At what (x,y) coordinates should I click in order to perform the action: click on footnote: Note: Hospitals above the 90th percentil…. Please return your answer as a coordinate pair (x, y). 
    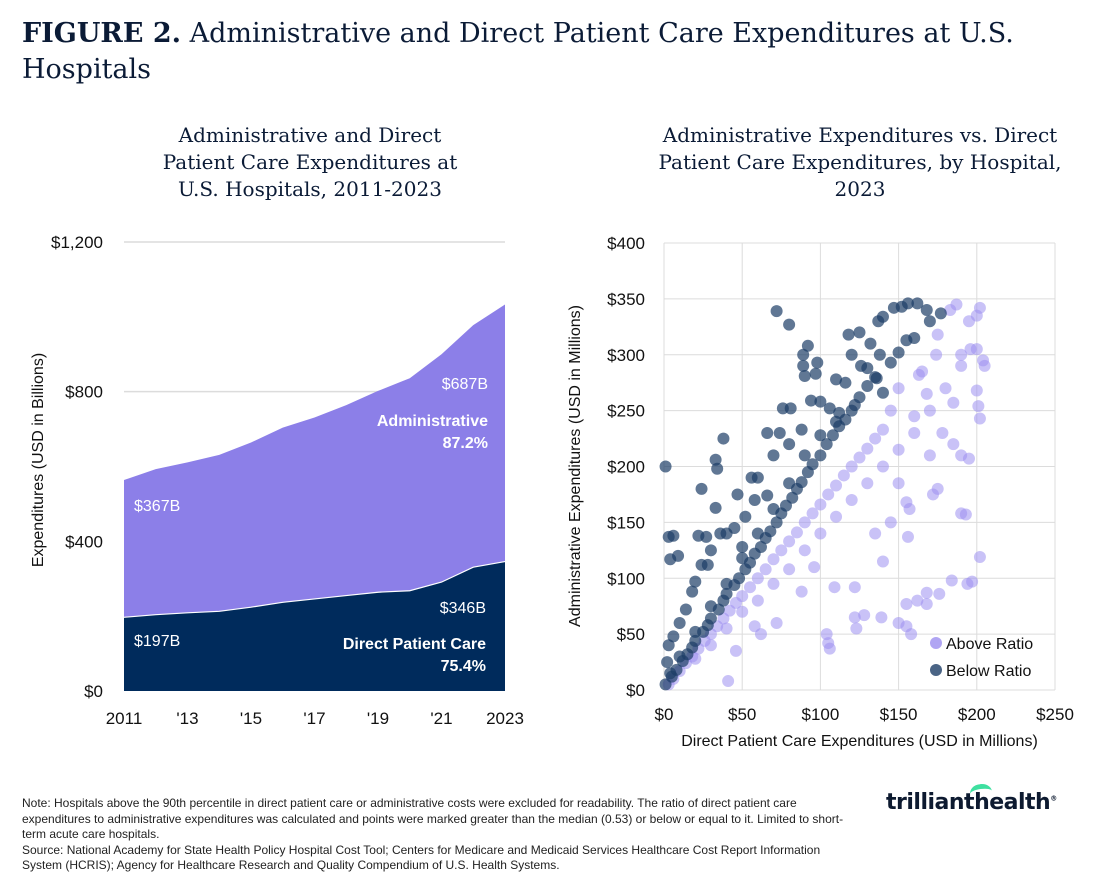
    Looking at the image, I should click on (442, 835).